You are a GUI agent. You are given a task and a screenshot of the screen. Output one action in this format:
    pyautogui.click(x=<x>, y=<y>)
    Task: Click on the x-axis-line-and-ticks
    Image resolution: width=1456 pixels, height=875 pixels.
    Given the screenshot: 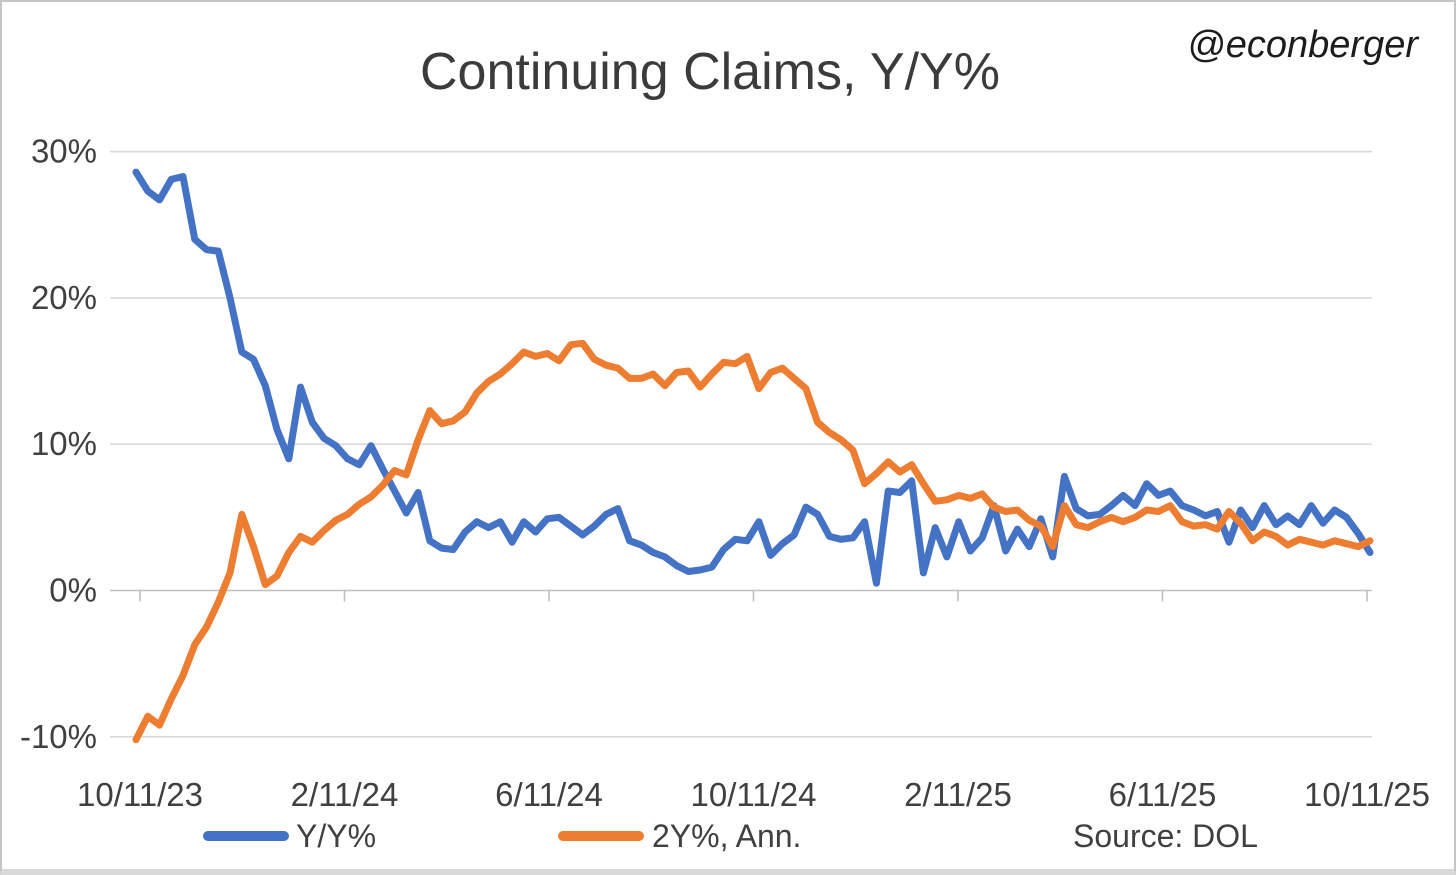 What is the action you would take?
    pyautogui.click(x=741, y=595)
    